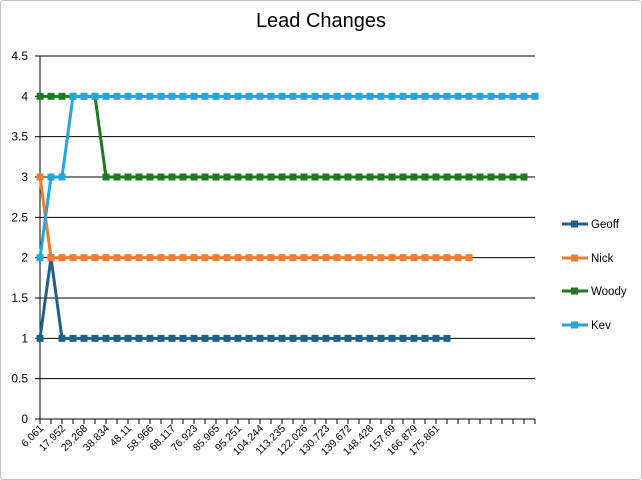  I want to click on chart-title: Lead Changes, so click(321, 21).